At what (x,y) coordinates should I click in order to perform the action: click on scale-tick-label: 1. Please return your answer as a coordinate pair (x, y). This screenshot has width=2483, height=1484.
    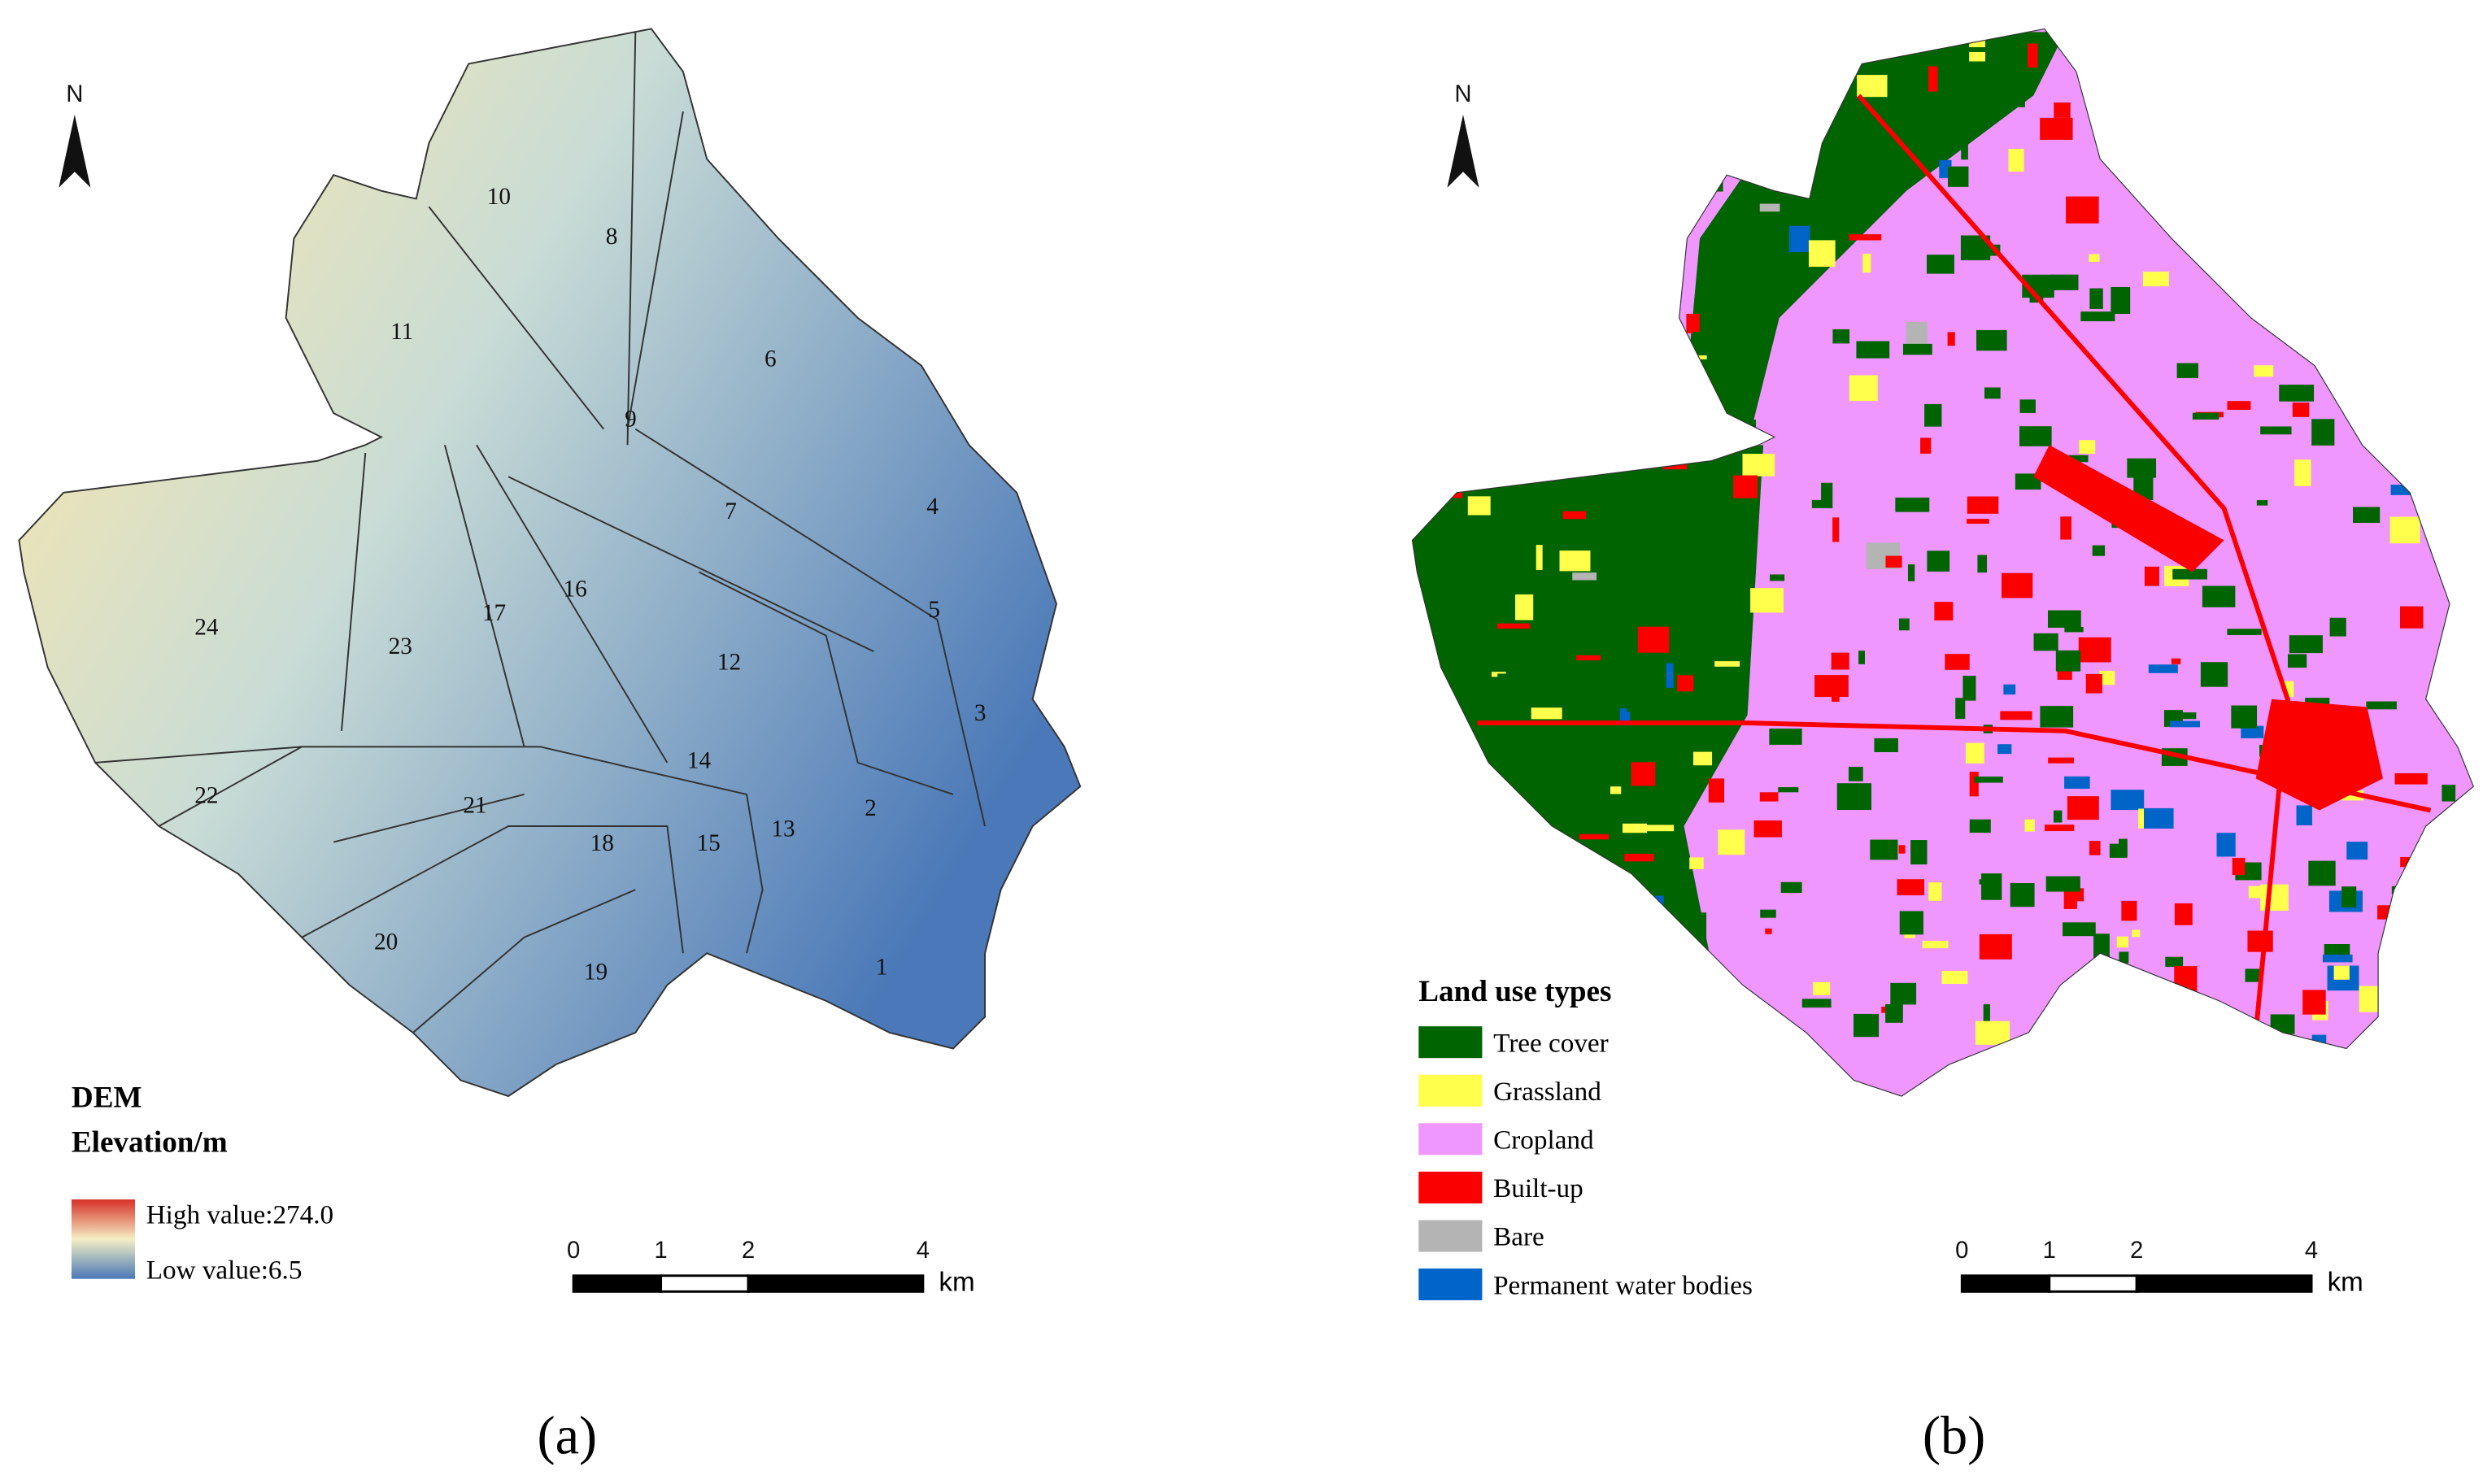
    Looking at the image, I should click on (660, 1250).